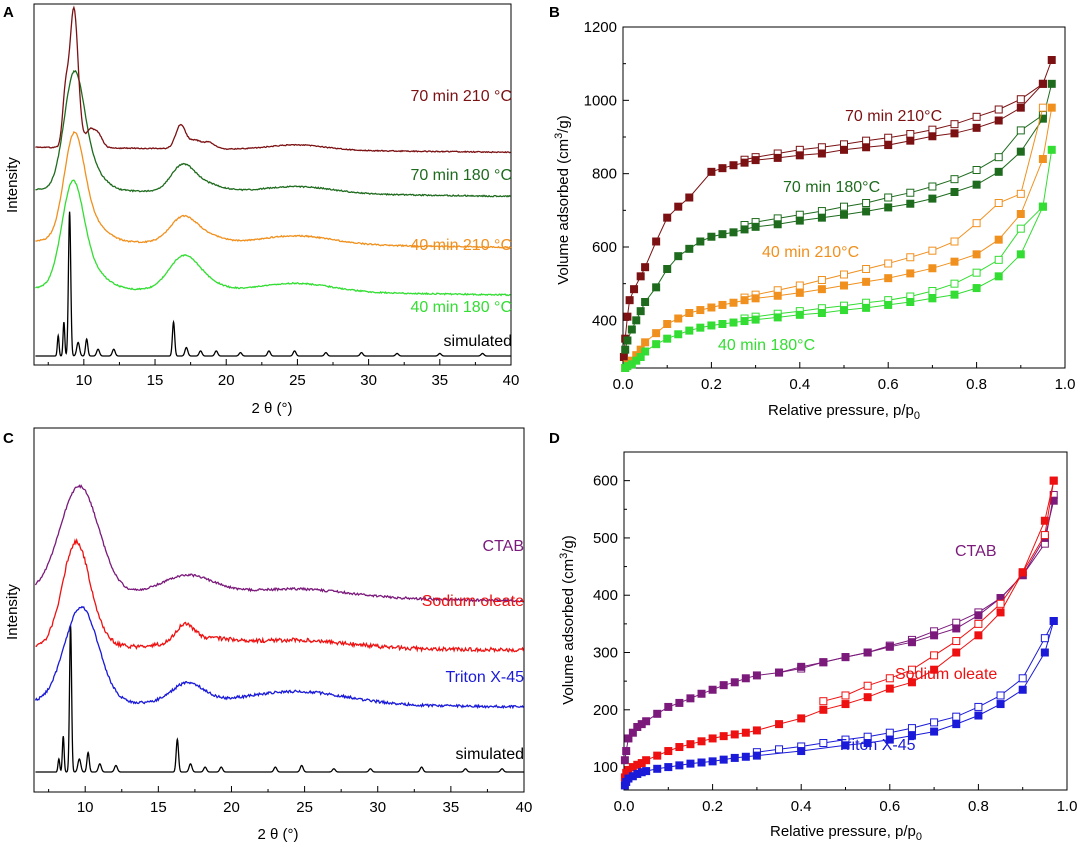 The image size is (1084, 846). I want to click on label-b-70min-210c: 70 min 210°C, so click(893, 116).